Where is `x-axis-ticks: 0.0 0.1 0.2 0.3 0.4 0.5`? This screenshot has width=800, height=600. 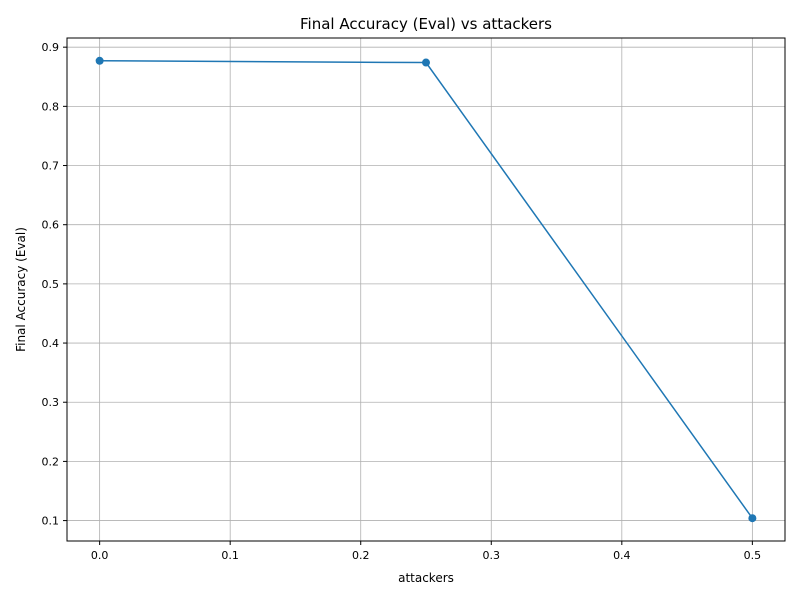
x-axis-ticks: 0.0 0.1 0.2 0.3 0.4 0.5 is located at coordinates (426, 551).